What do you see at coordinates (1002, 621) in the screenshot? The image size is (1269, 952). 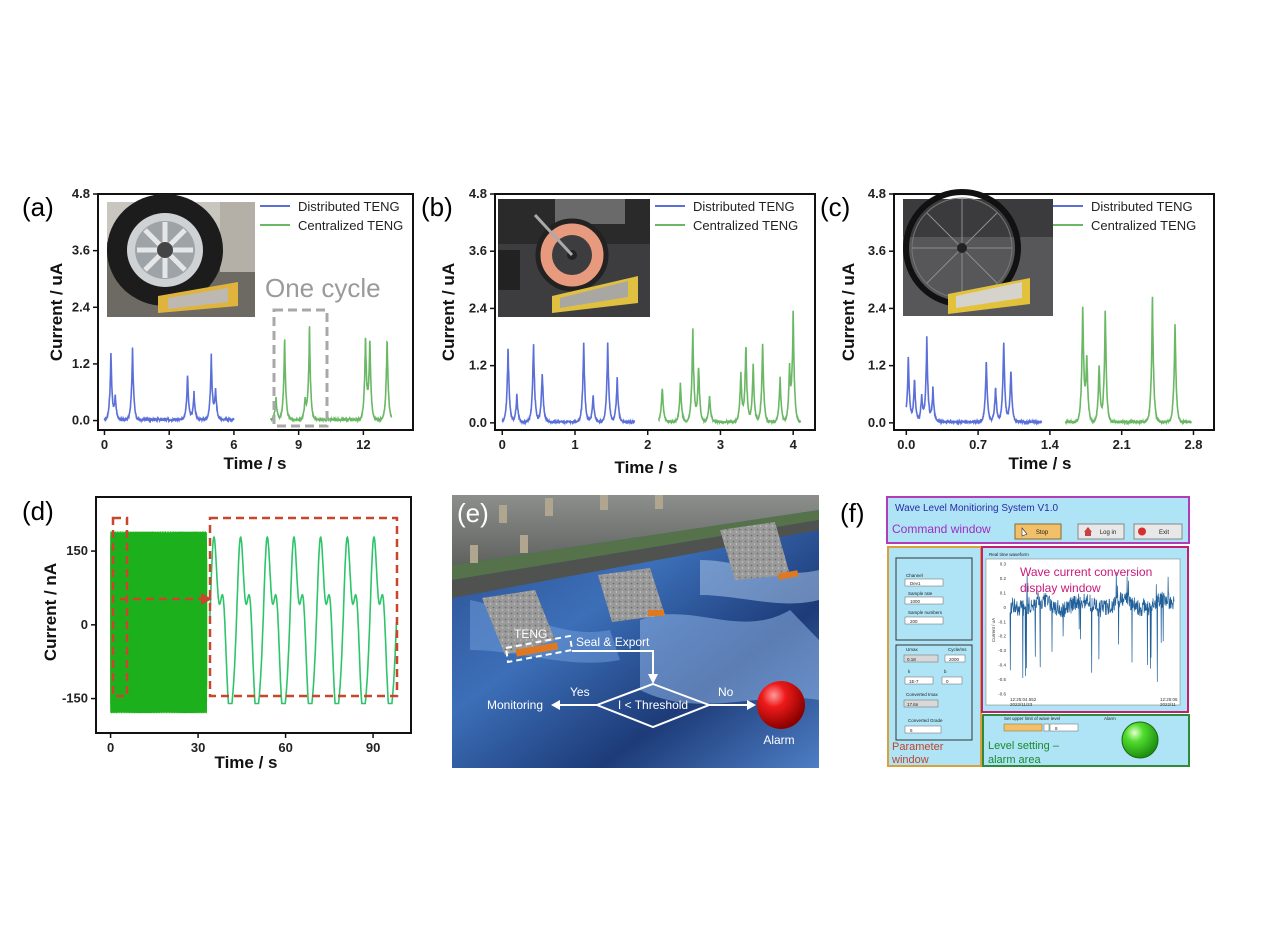 I see `waveform-ytick-label: -0.1` at bounding box center [1002, 621].